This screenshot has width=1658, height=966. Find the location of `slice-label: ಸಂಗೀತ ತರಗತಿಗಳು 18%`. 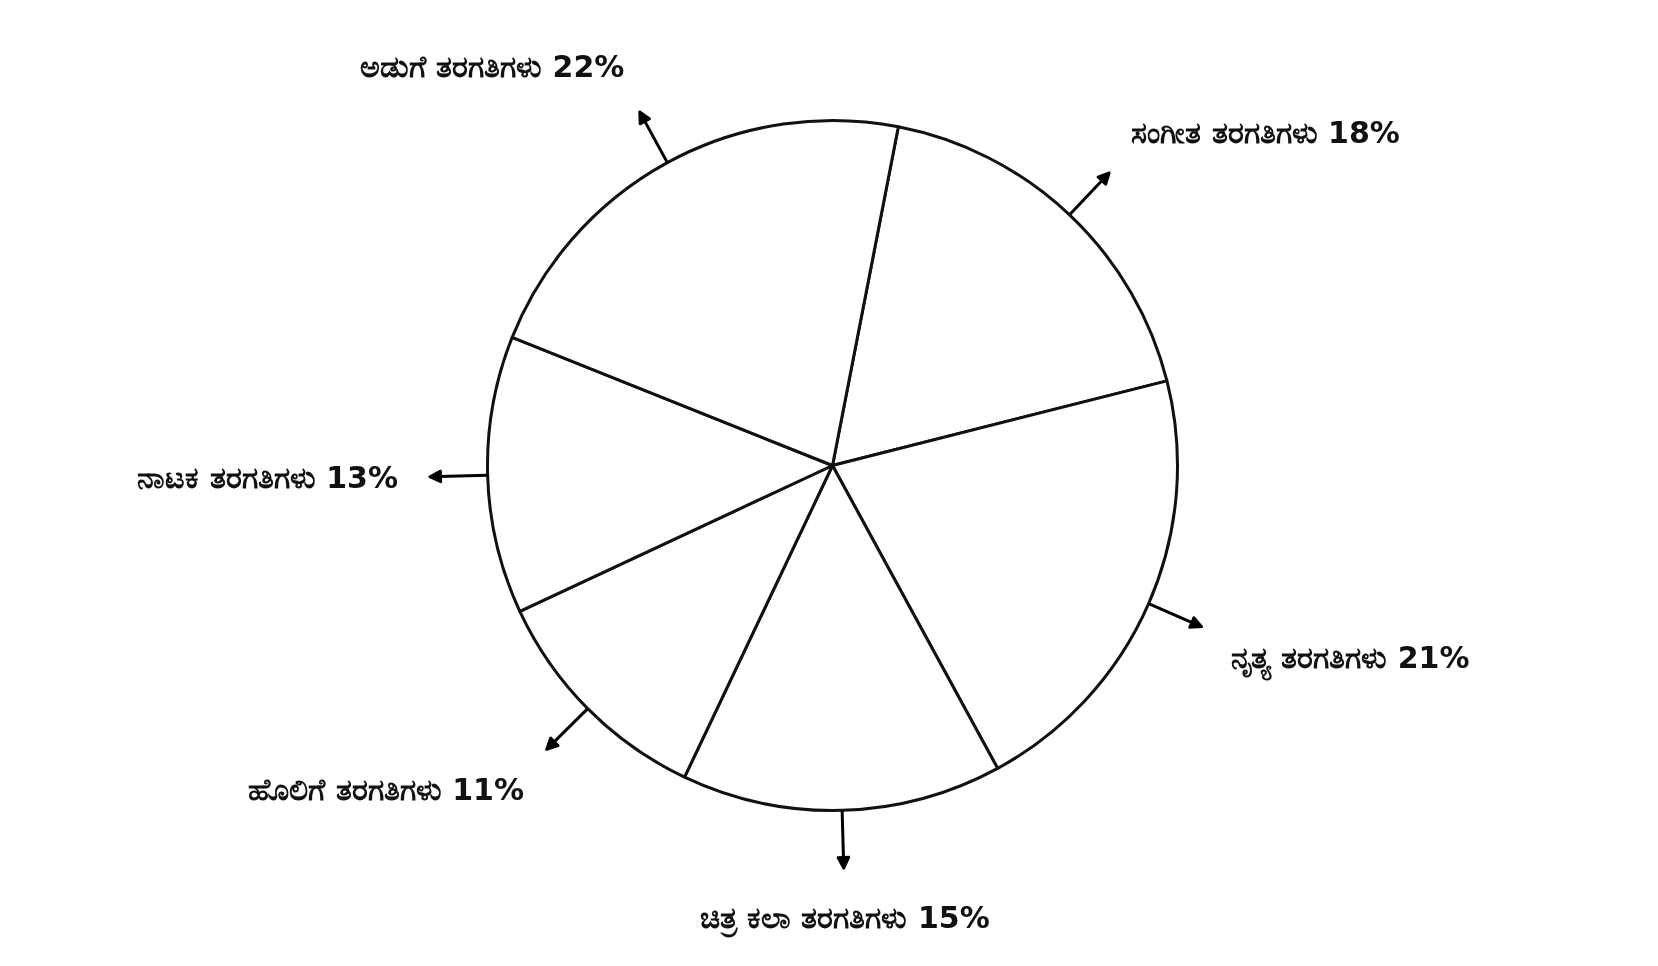

slice-label: ಸಂಗೀತ ತರಗತಿಗಳು 18% is located at coordinates (1265, 132).